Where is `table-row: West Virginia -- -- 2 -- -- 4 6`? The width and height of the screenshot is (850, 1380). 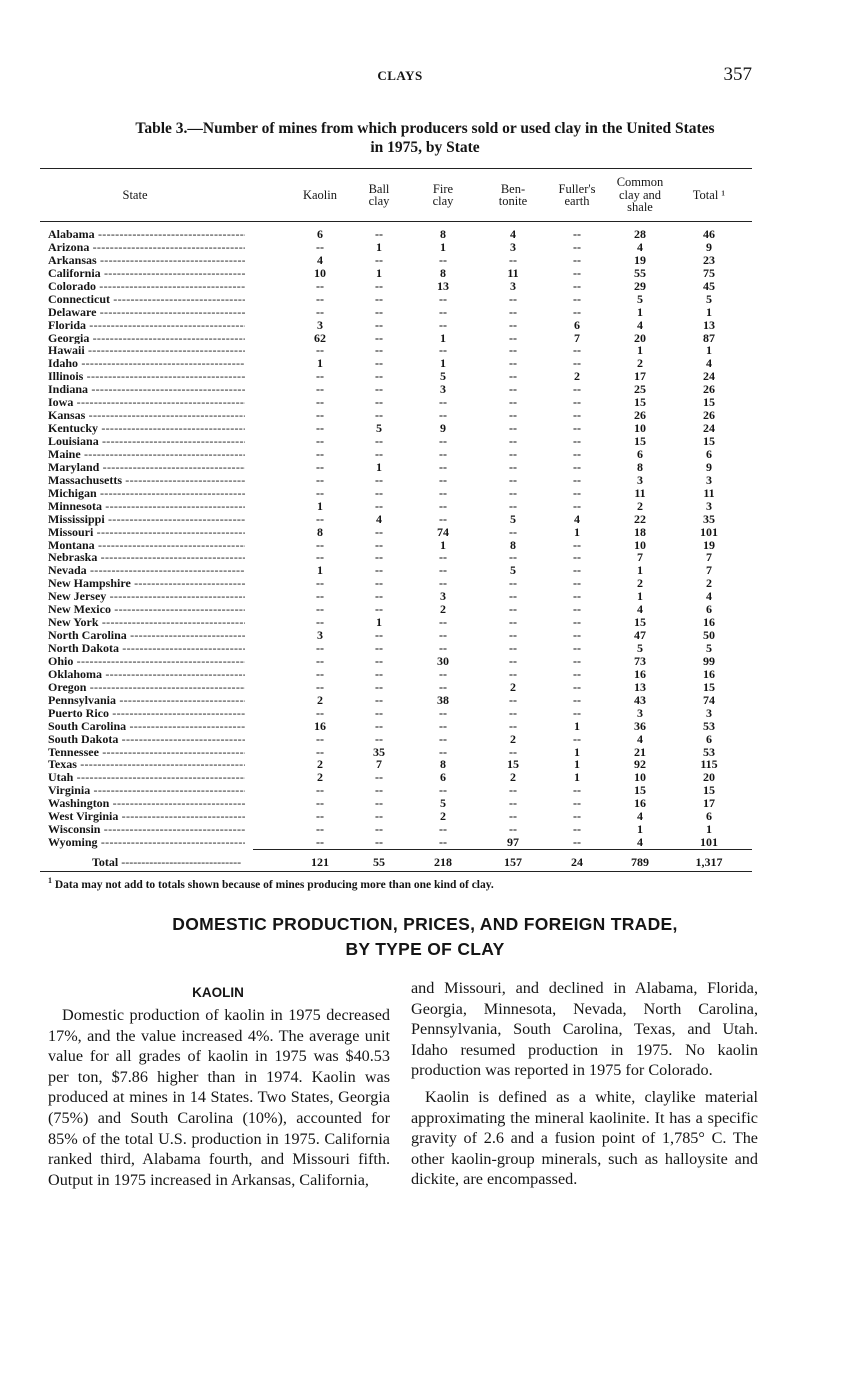 table-row: West Virginia -- -- 2 -- -- 4 6 is located at coordinates (396, 816).